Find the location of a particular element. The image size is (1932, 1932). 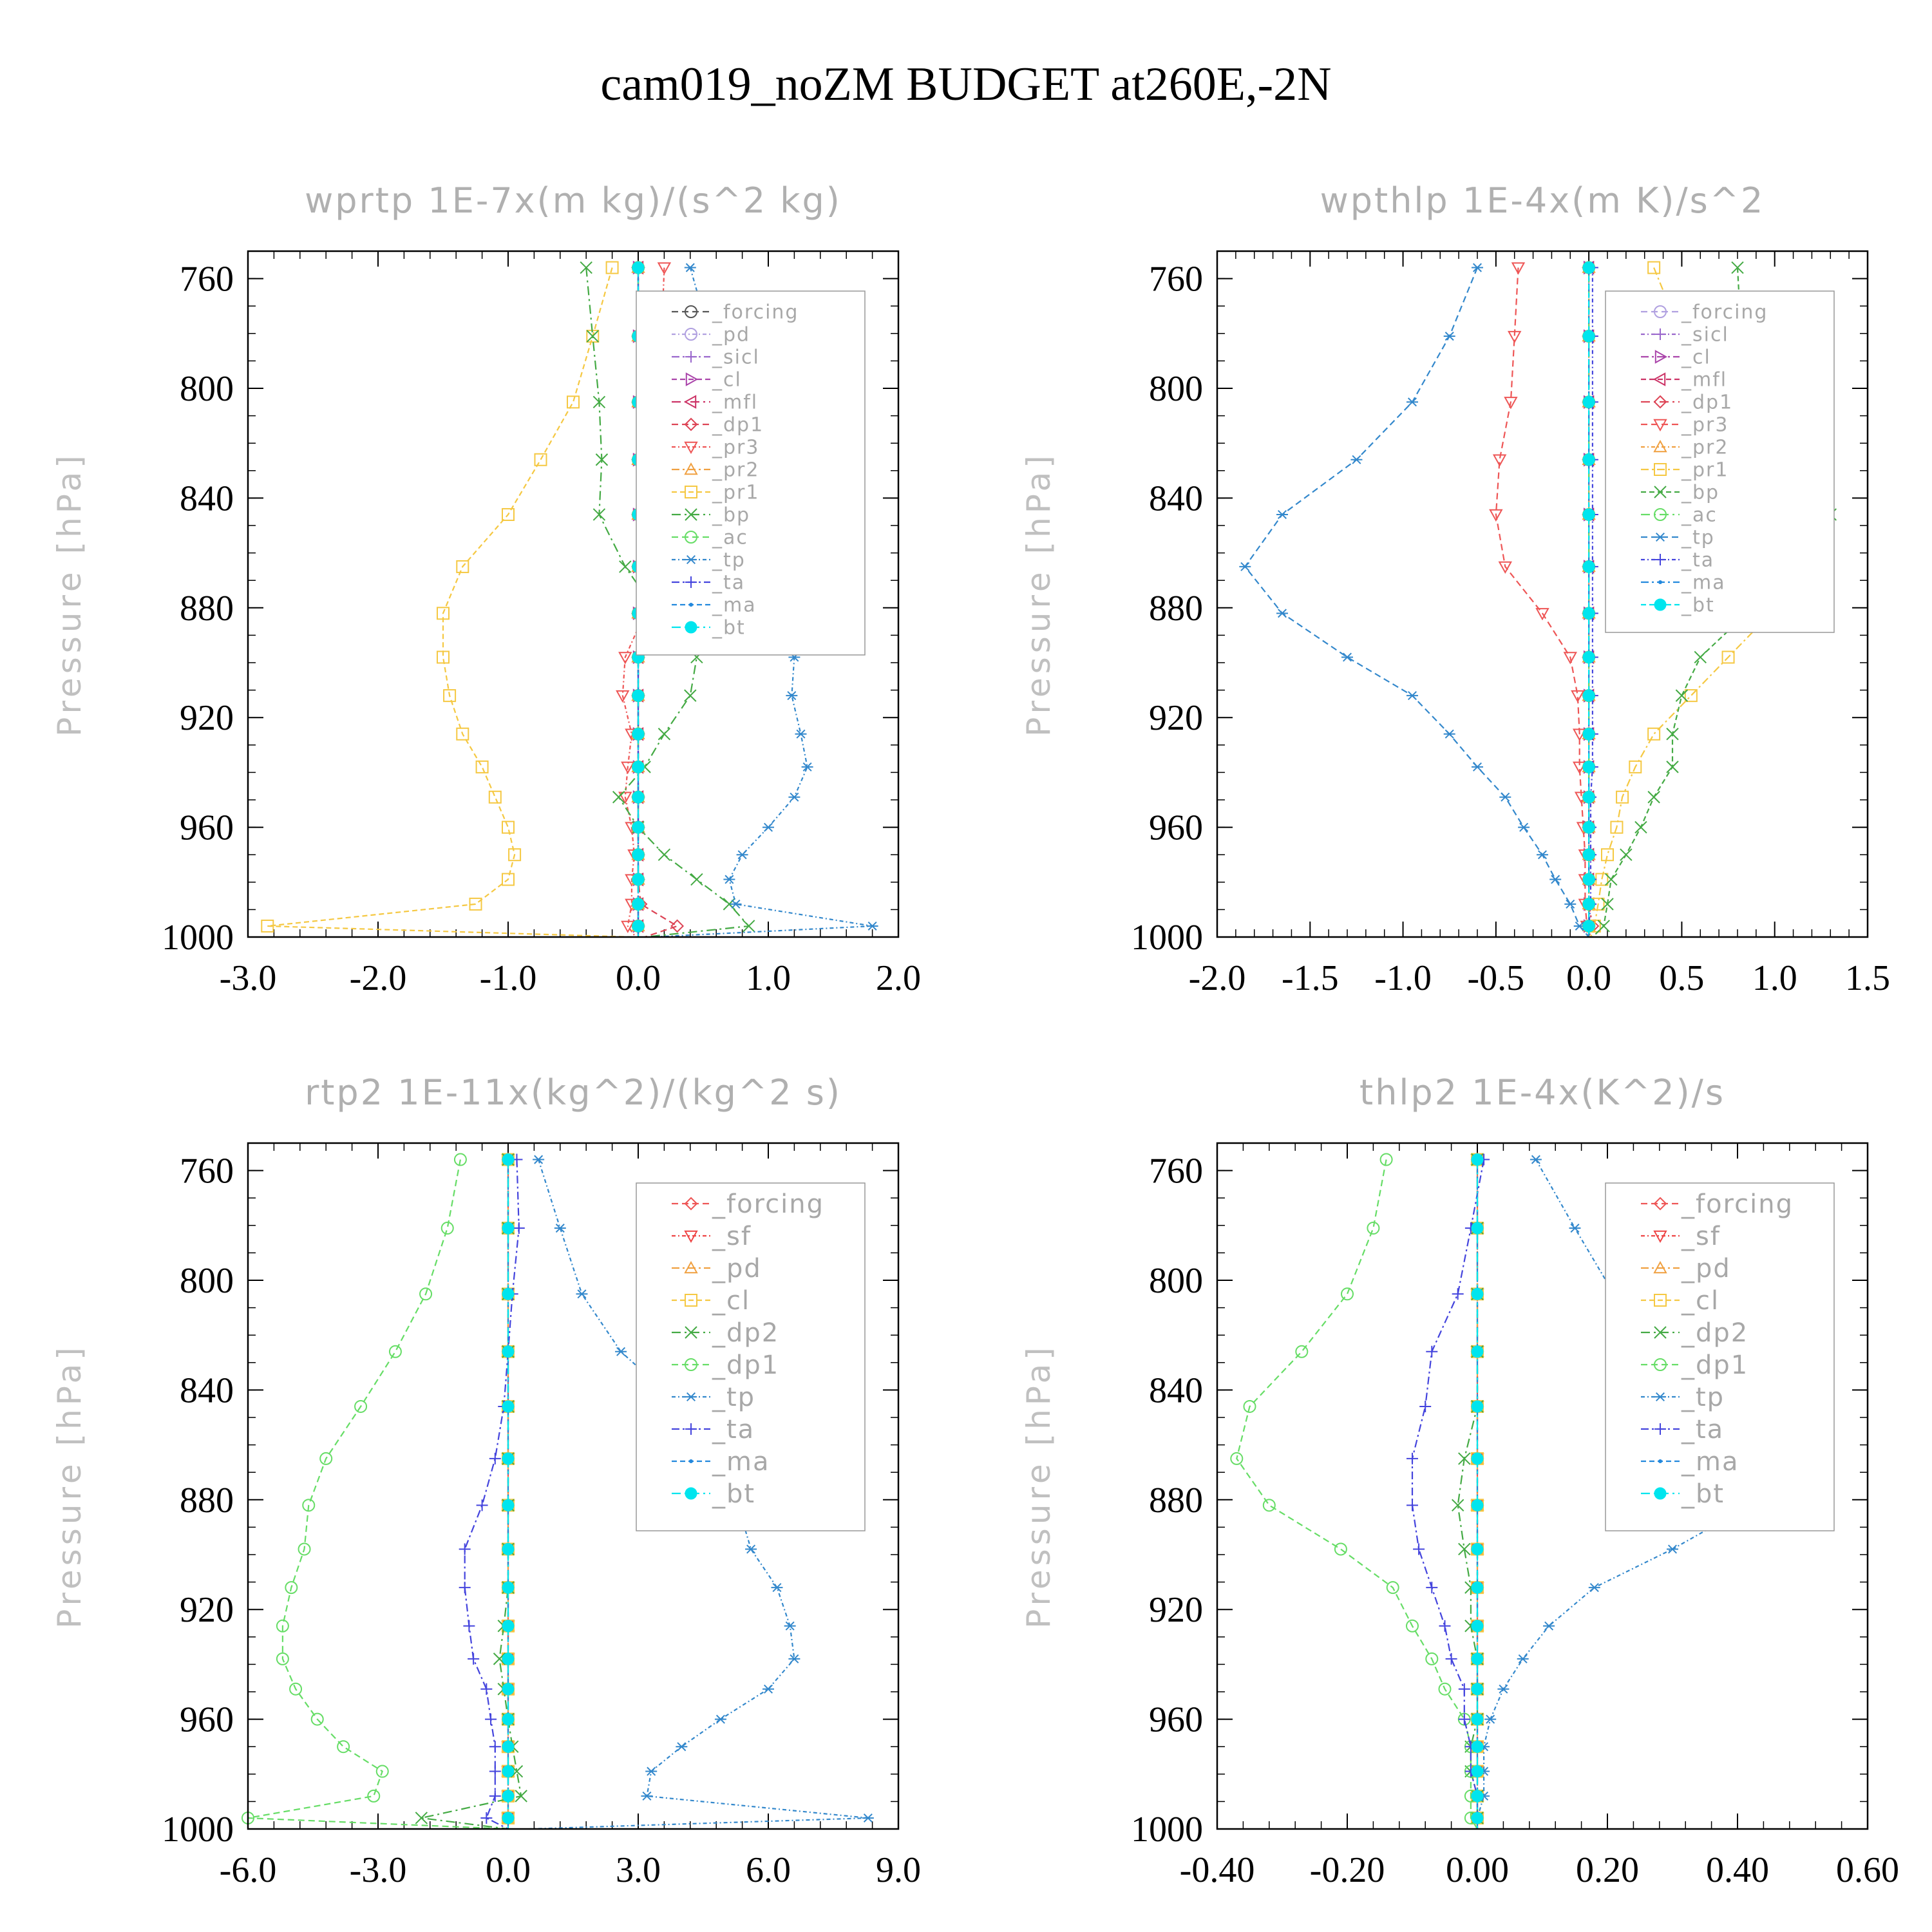

legend-label: _tp is located at coordinates (729, 560).